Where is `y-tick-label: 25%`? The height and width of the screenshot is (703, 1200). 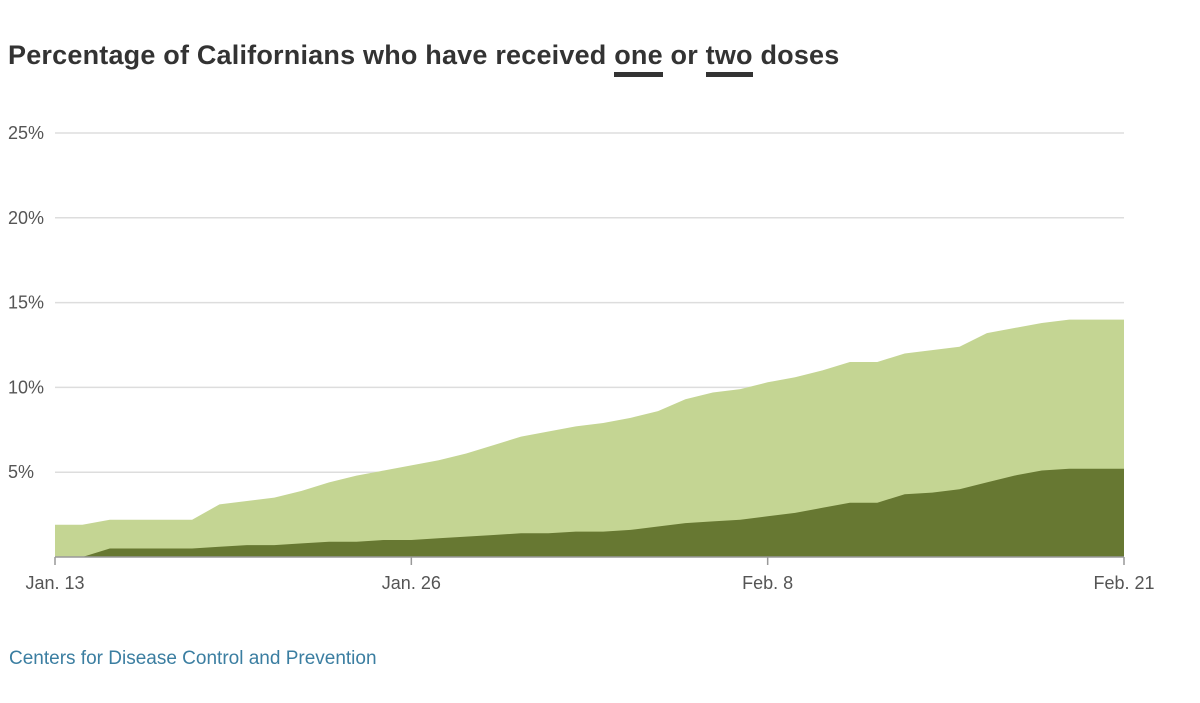
y-tick-label: 25% is located at coordinates (26, 133).